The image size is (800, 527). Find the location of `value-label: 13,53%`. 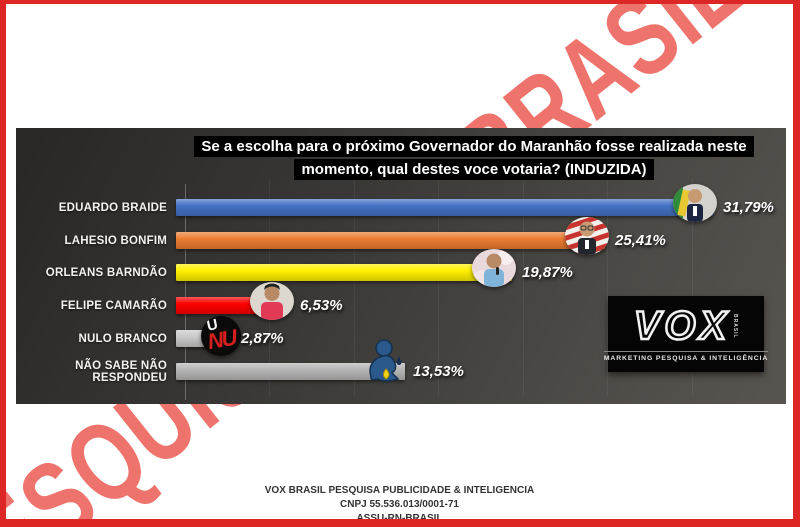

value-label: 13,53% is located at coordinates (438, 371).